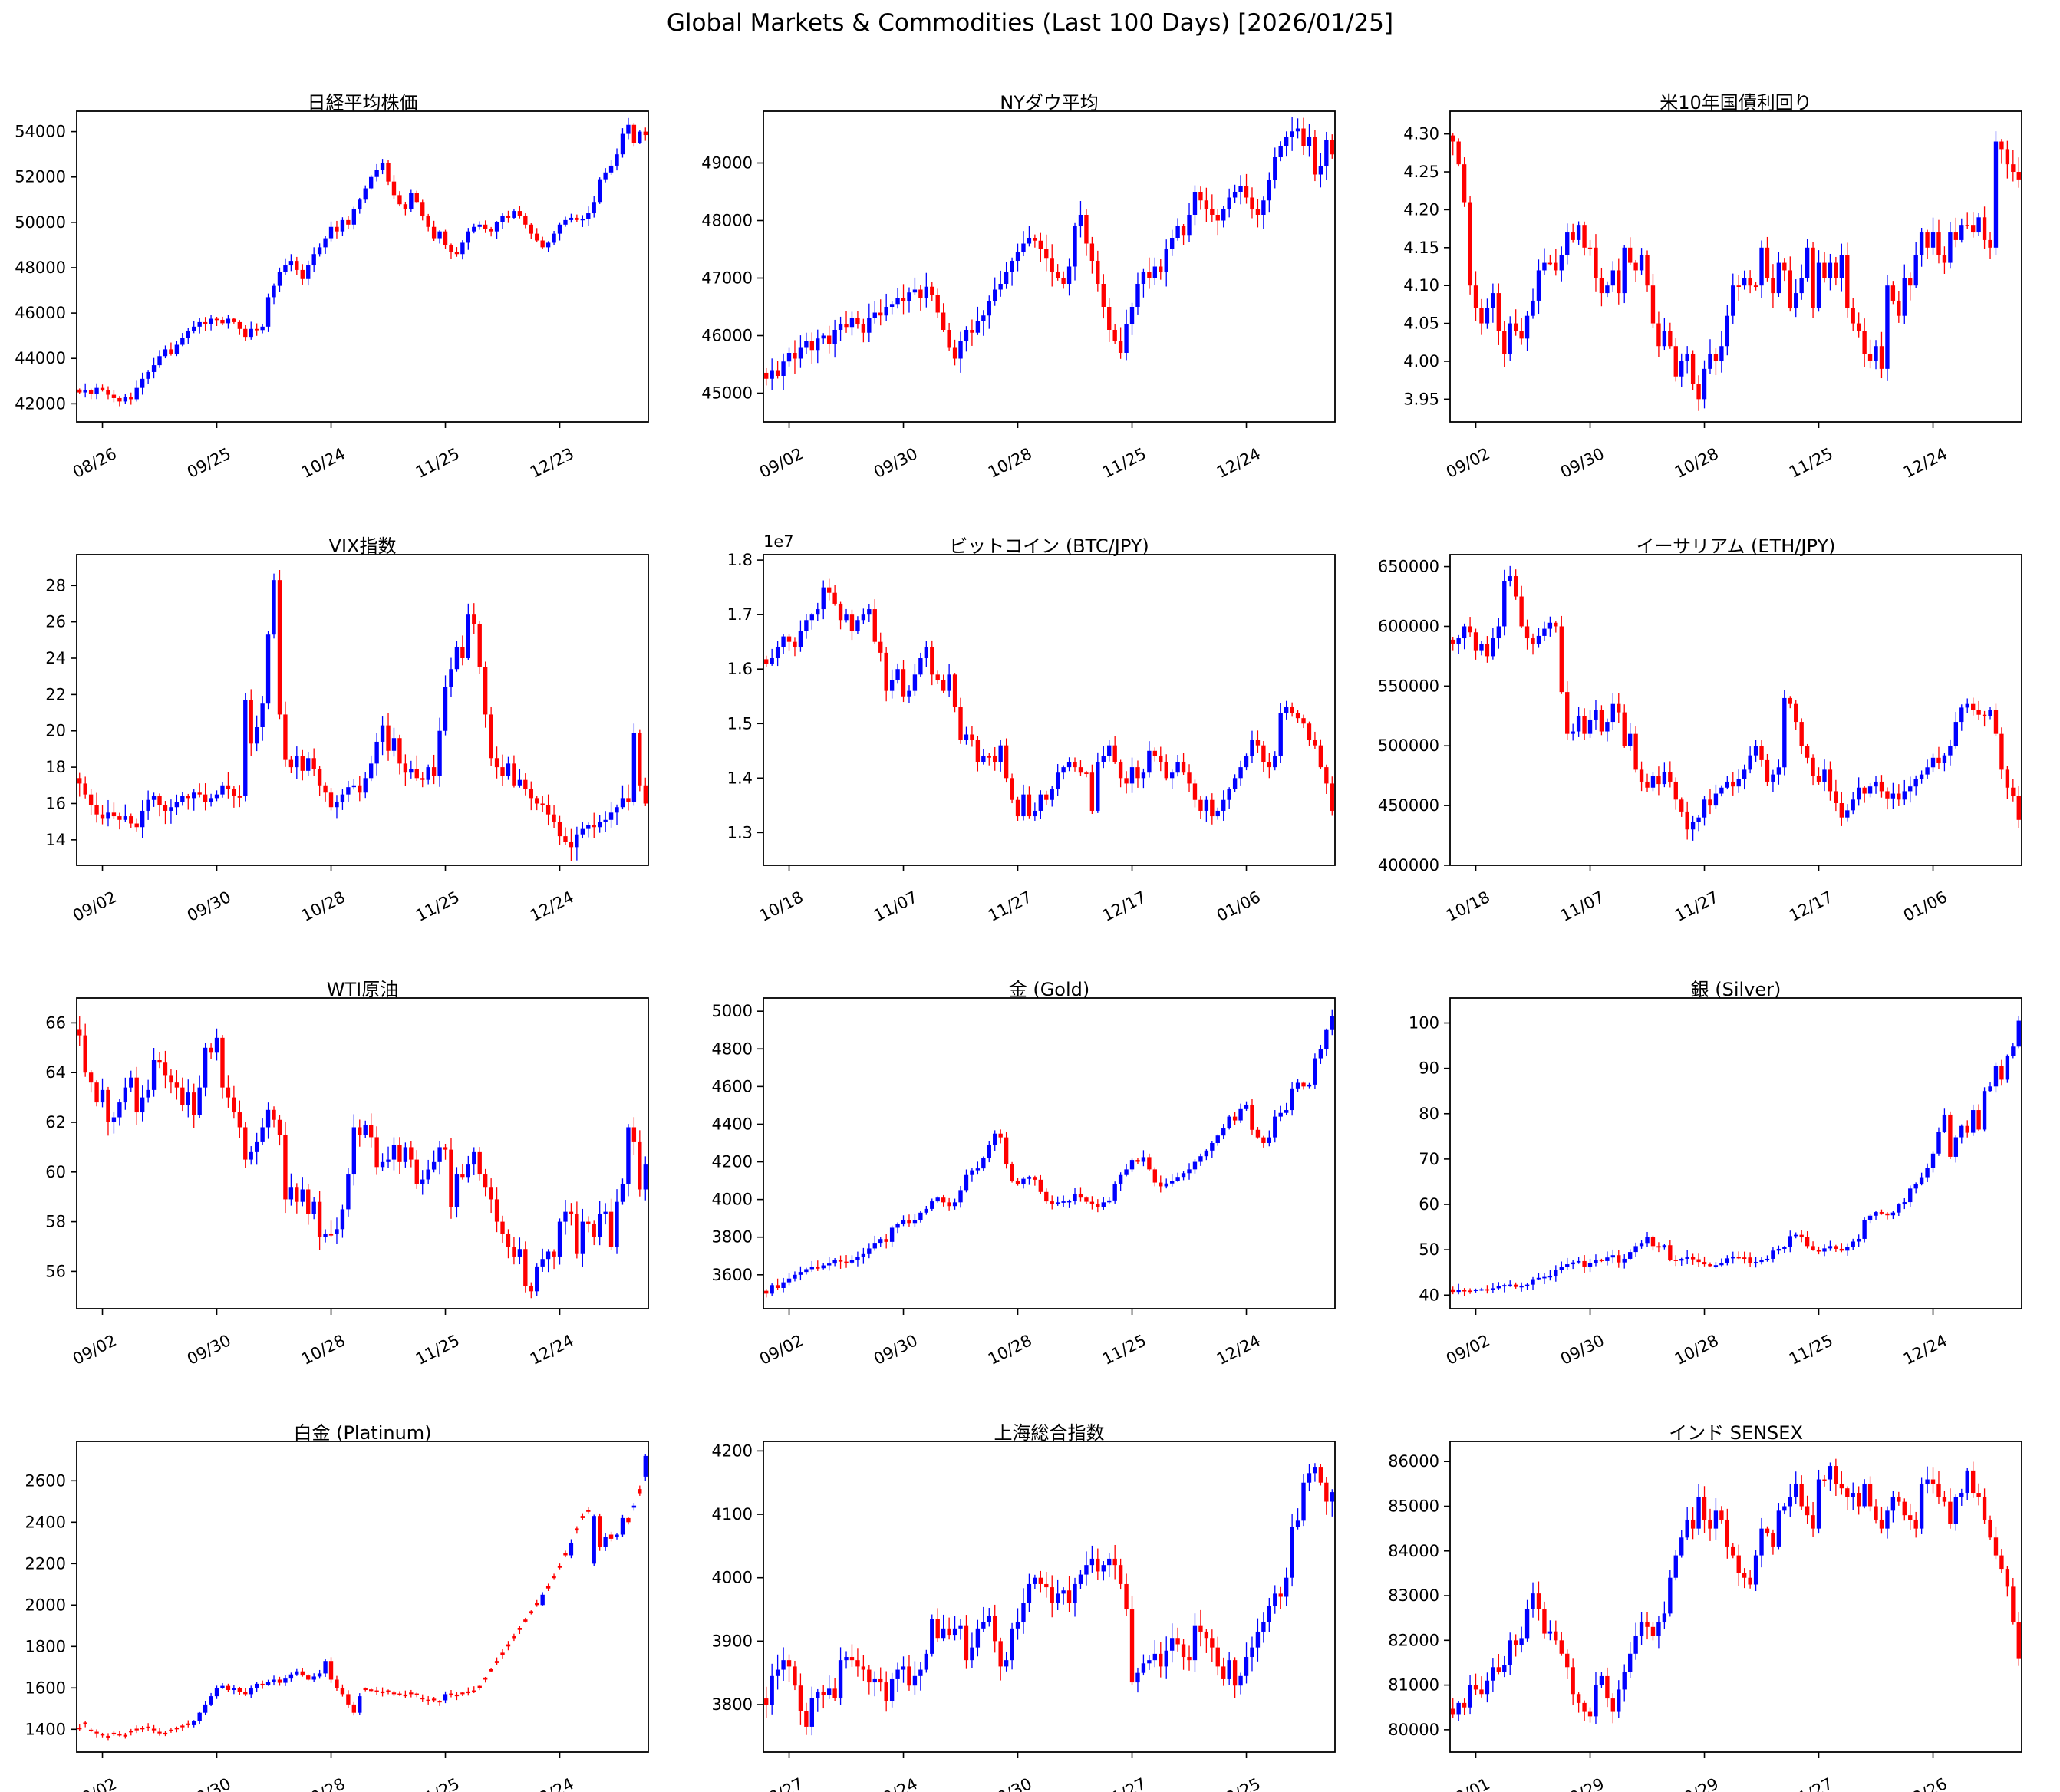 The image size is (2060, 1792). What do you see at coordinates (40, 403) in the screenshot?
I see `svg-text: 42000` at bounding box center [40, 403].